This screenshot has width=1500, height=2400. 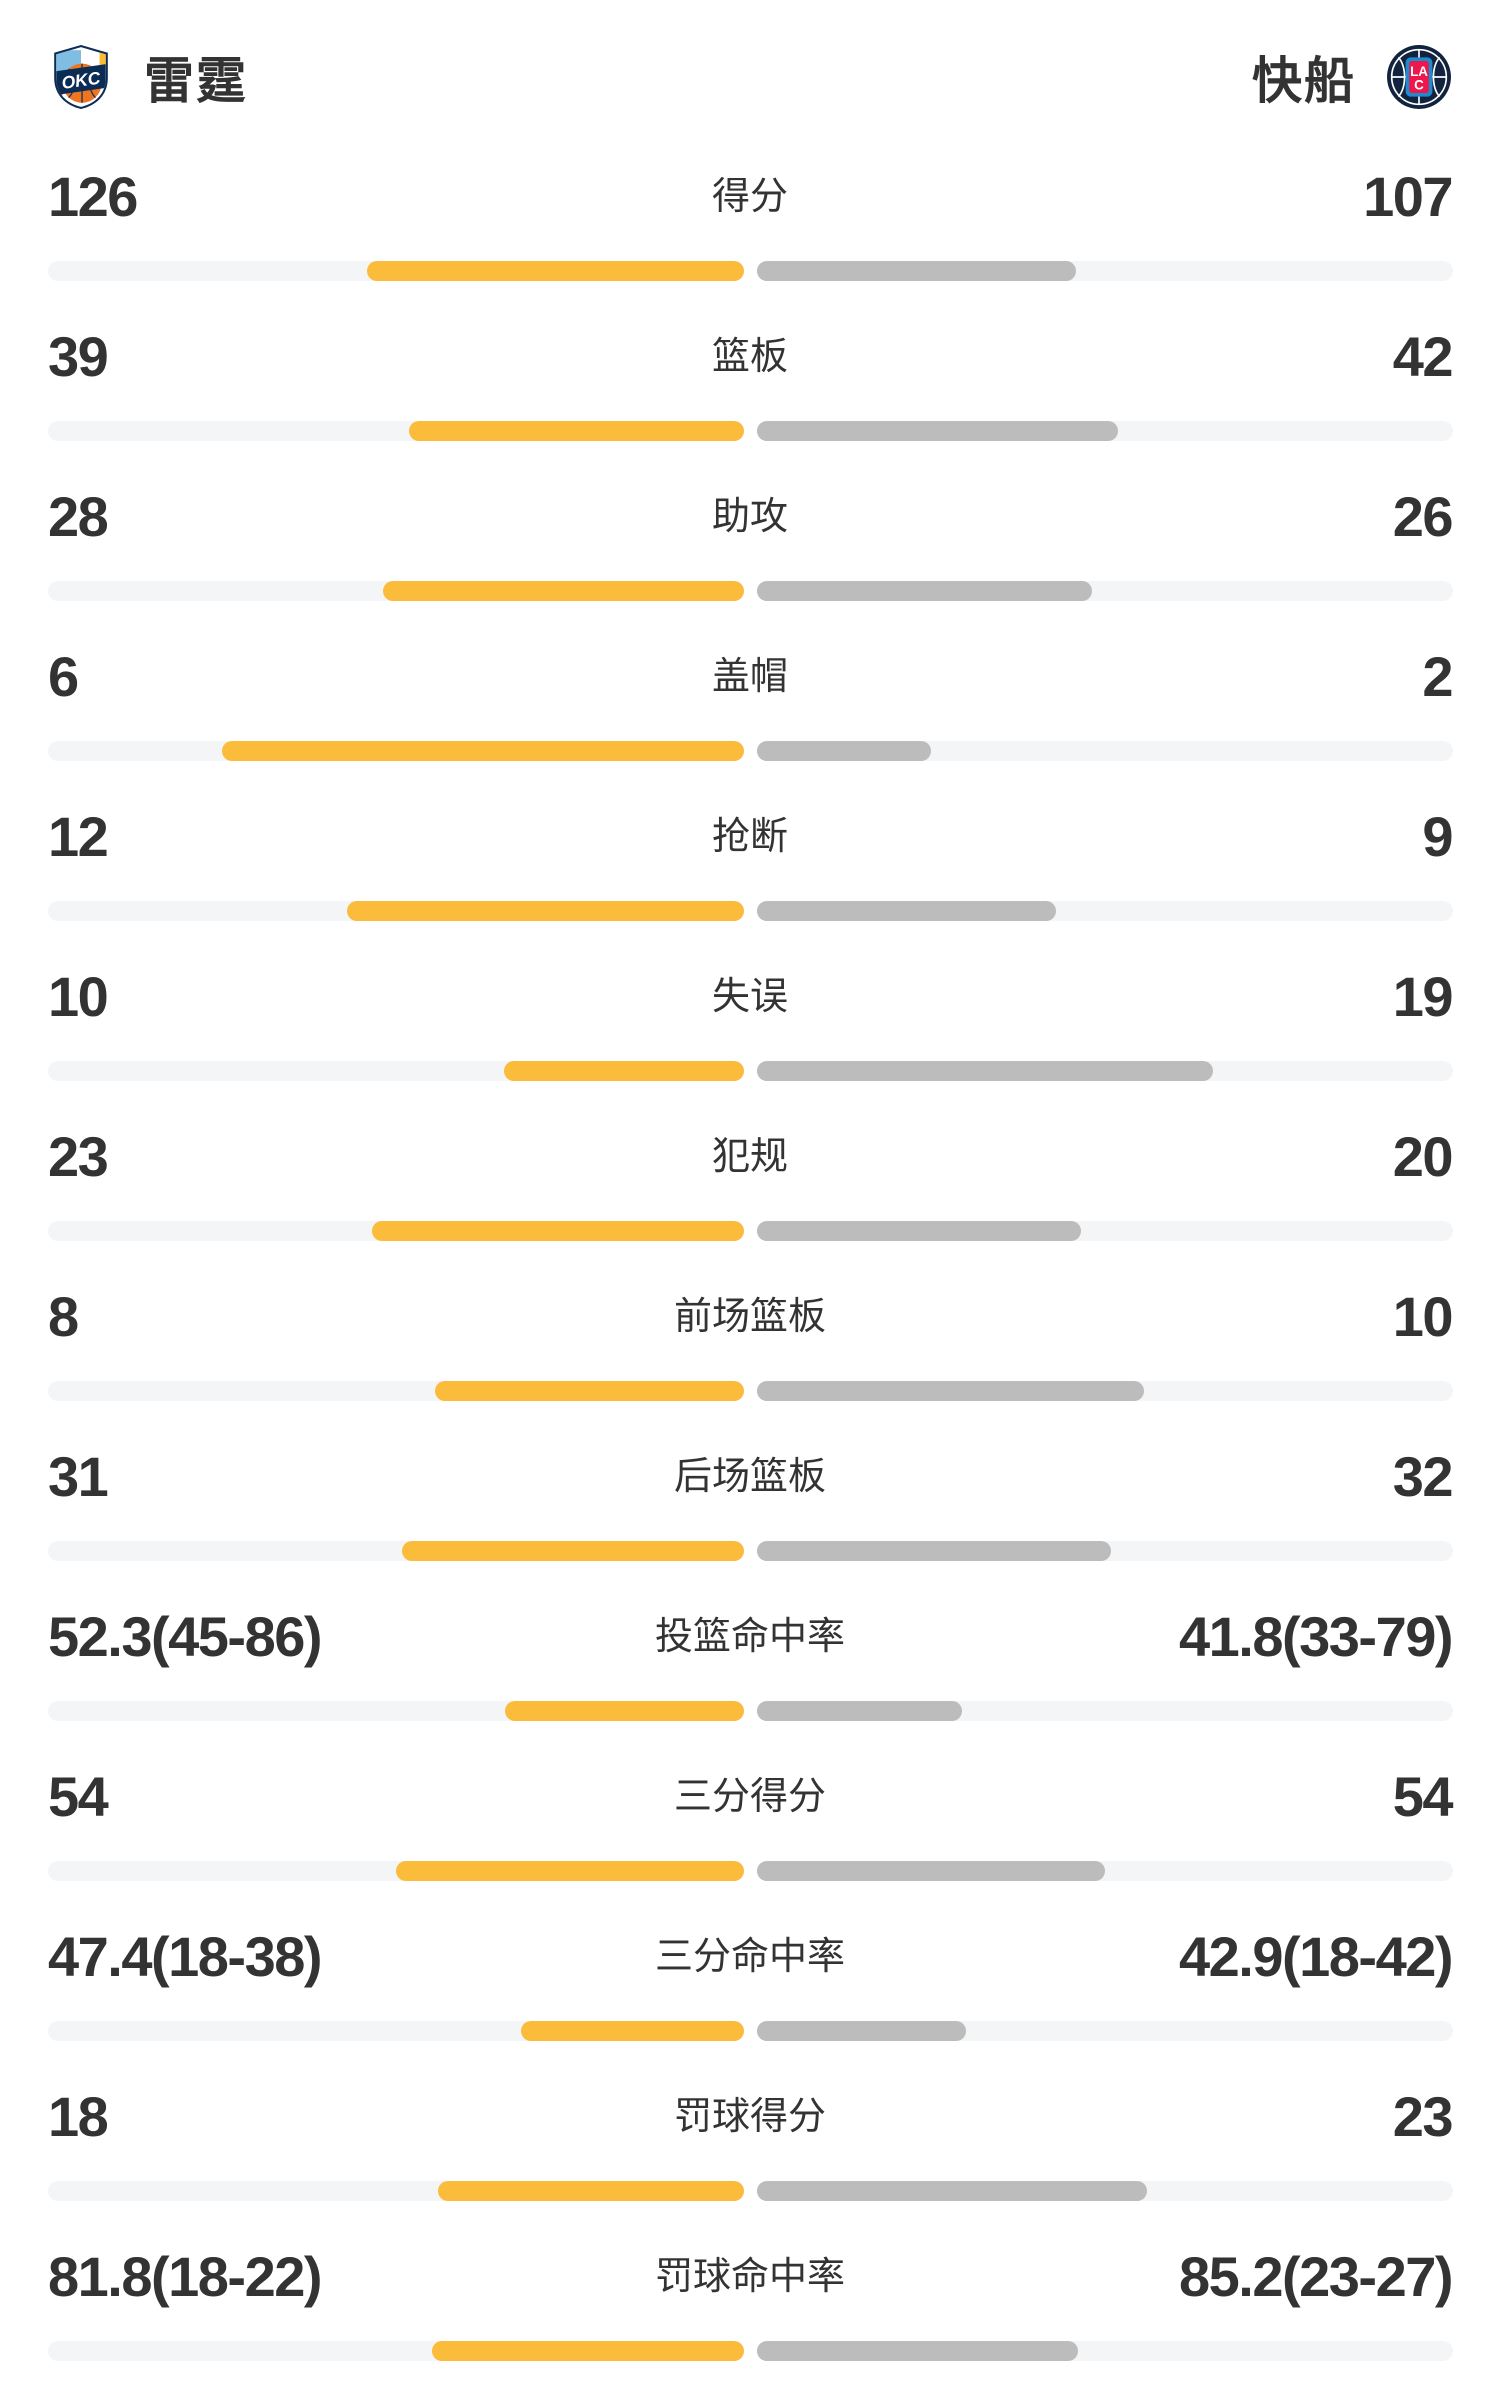 What do you see at coordinates (78, 1476) in the screenshot?
I see `stat-left-value: 31` at bounding box center [78, 1476].